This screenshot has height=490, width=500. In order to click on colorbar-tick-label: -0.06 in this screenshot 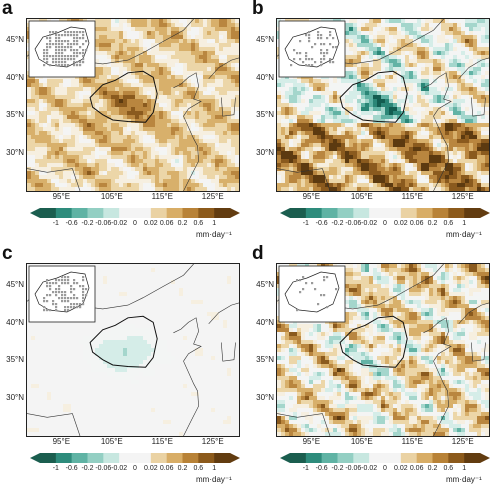, I will do `click(103, 223)`.